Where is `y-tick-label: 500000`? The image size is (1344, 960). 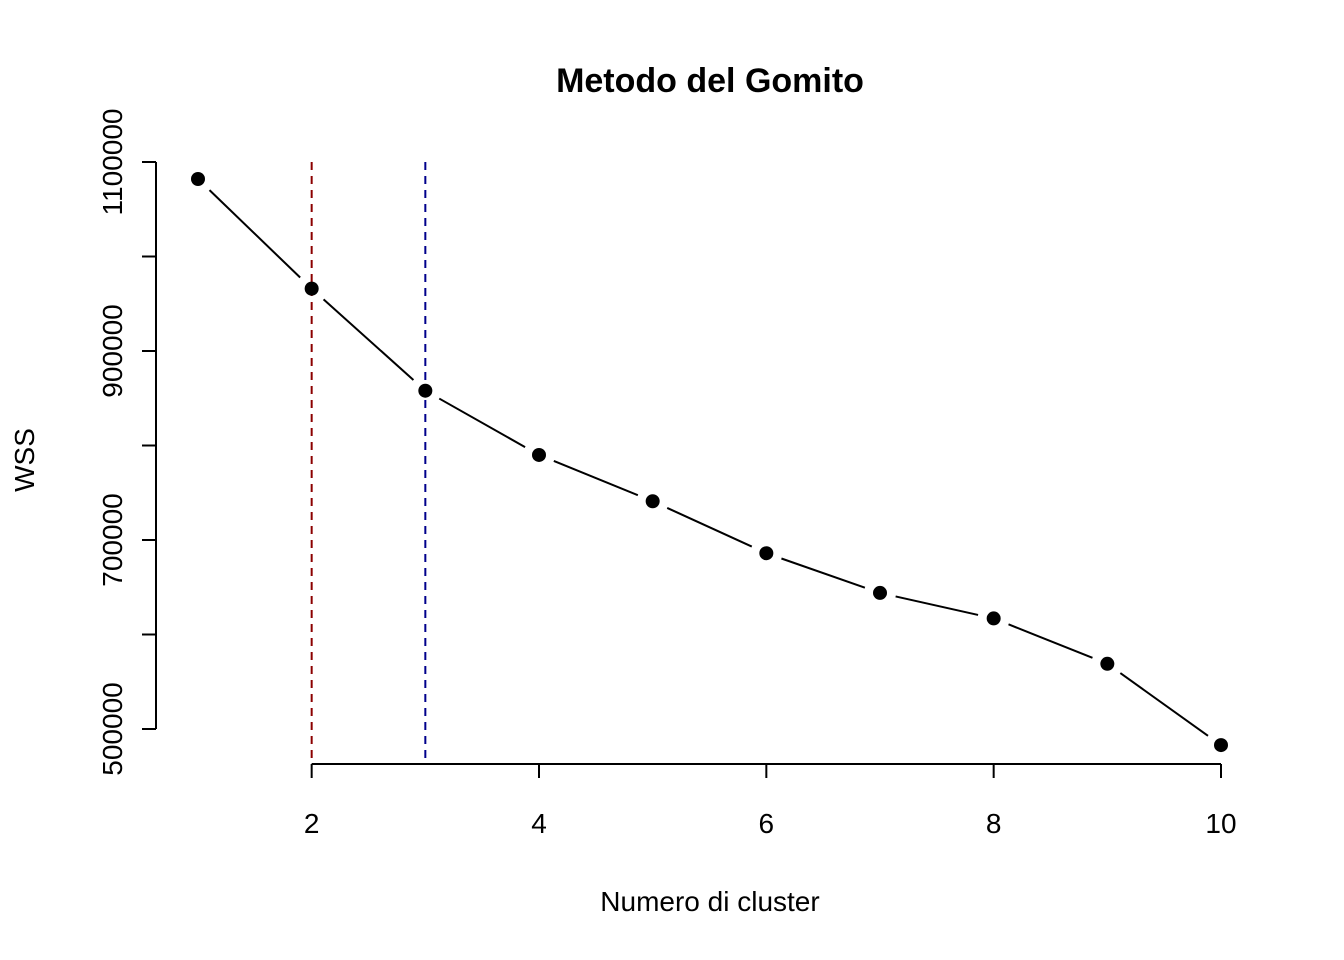 y-tick-label: 500000 is located at coordinates (112, 728).